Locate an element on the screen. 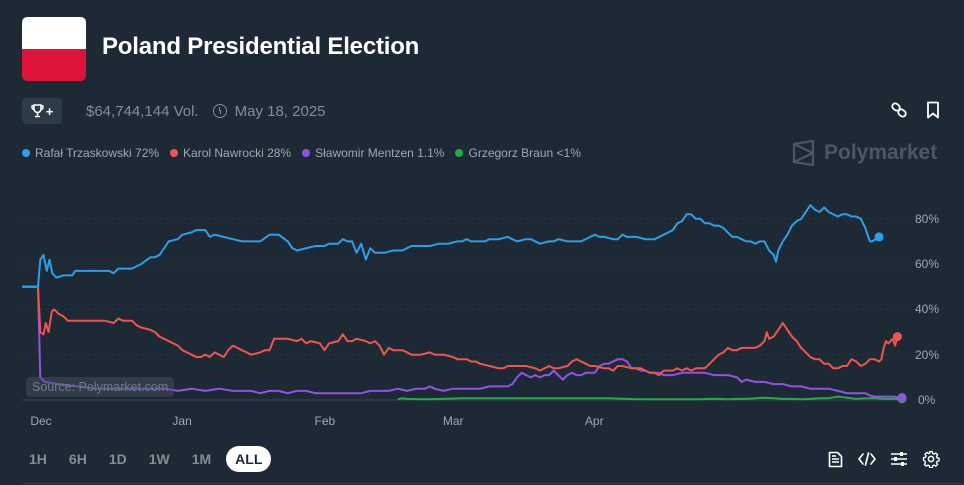 This screenshot has width=964, height=485. range-button-6h: 6H is located at coordinates (77, 459).